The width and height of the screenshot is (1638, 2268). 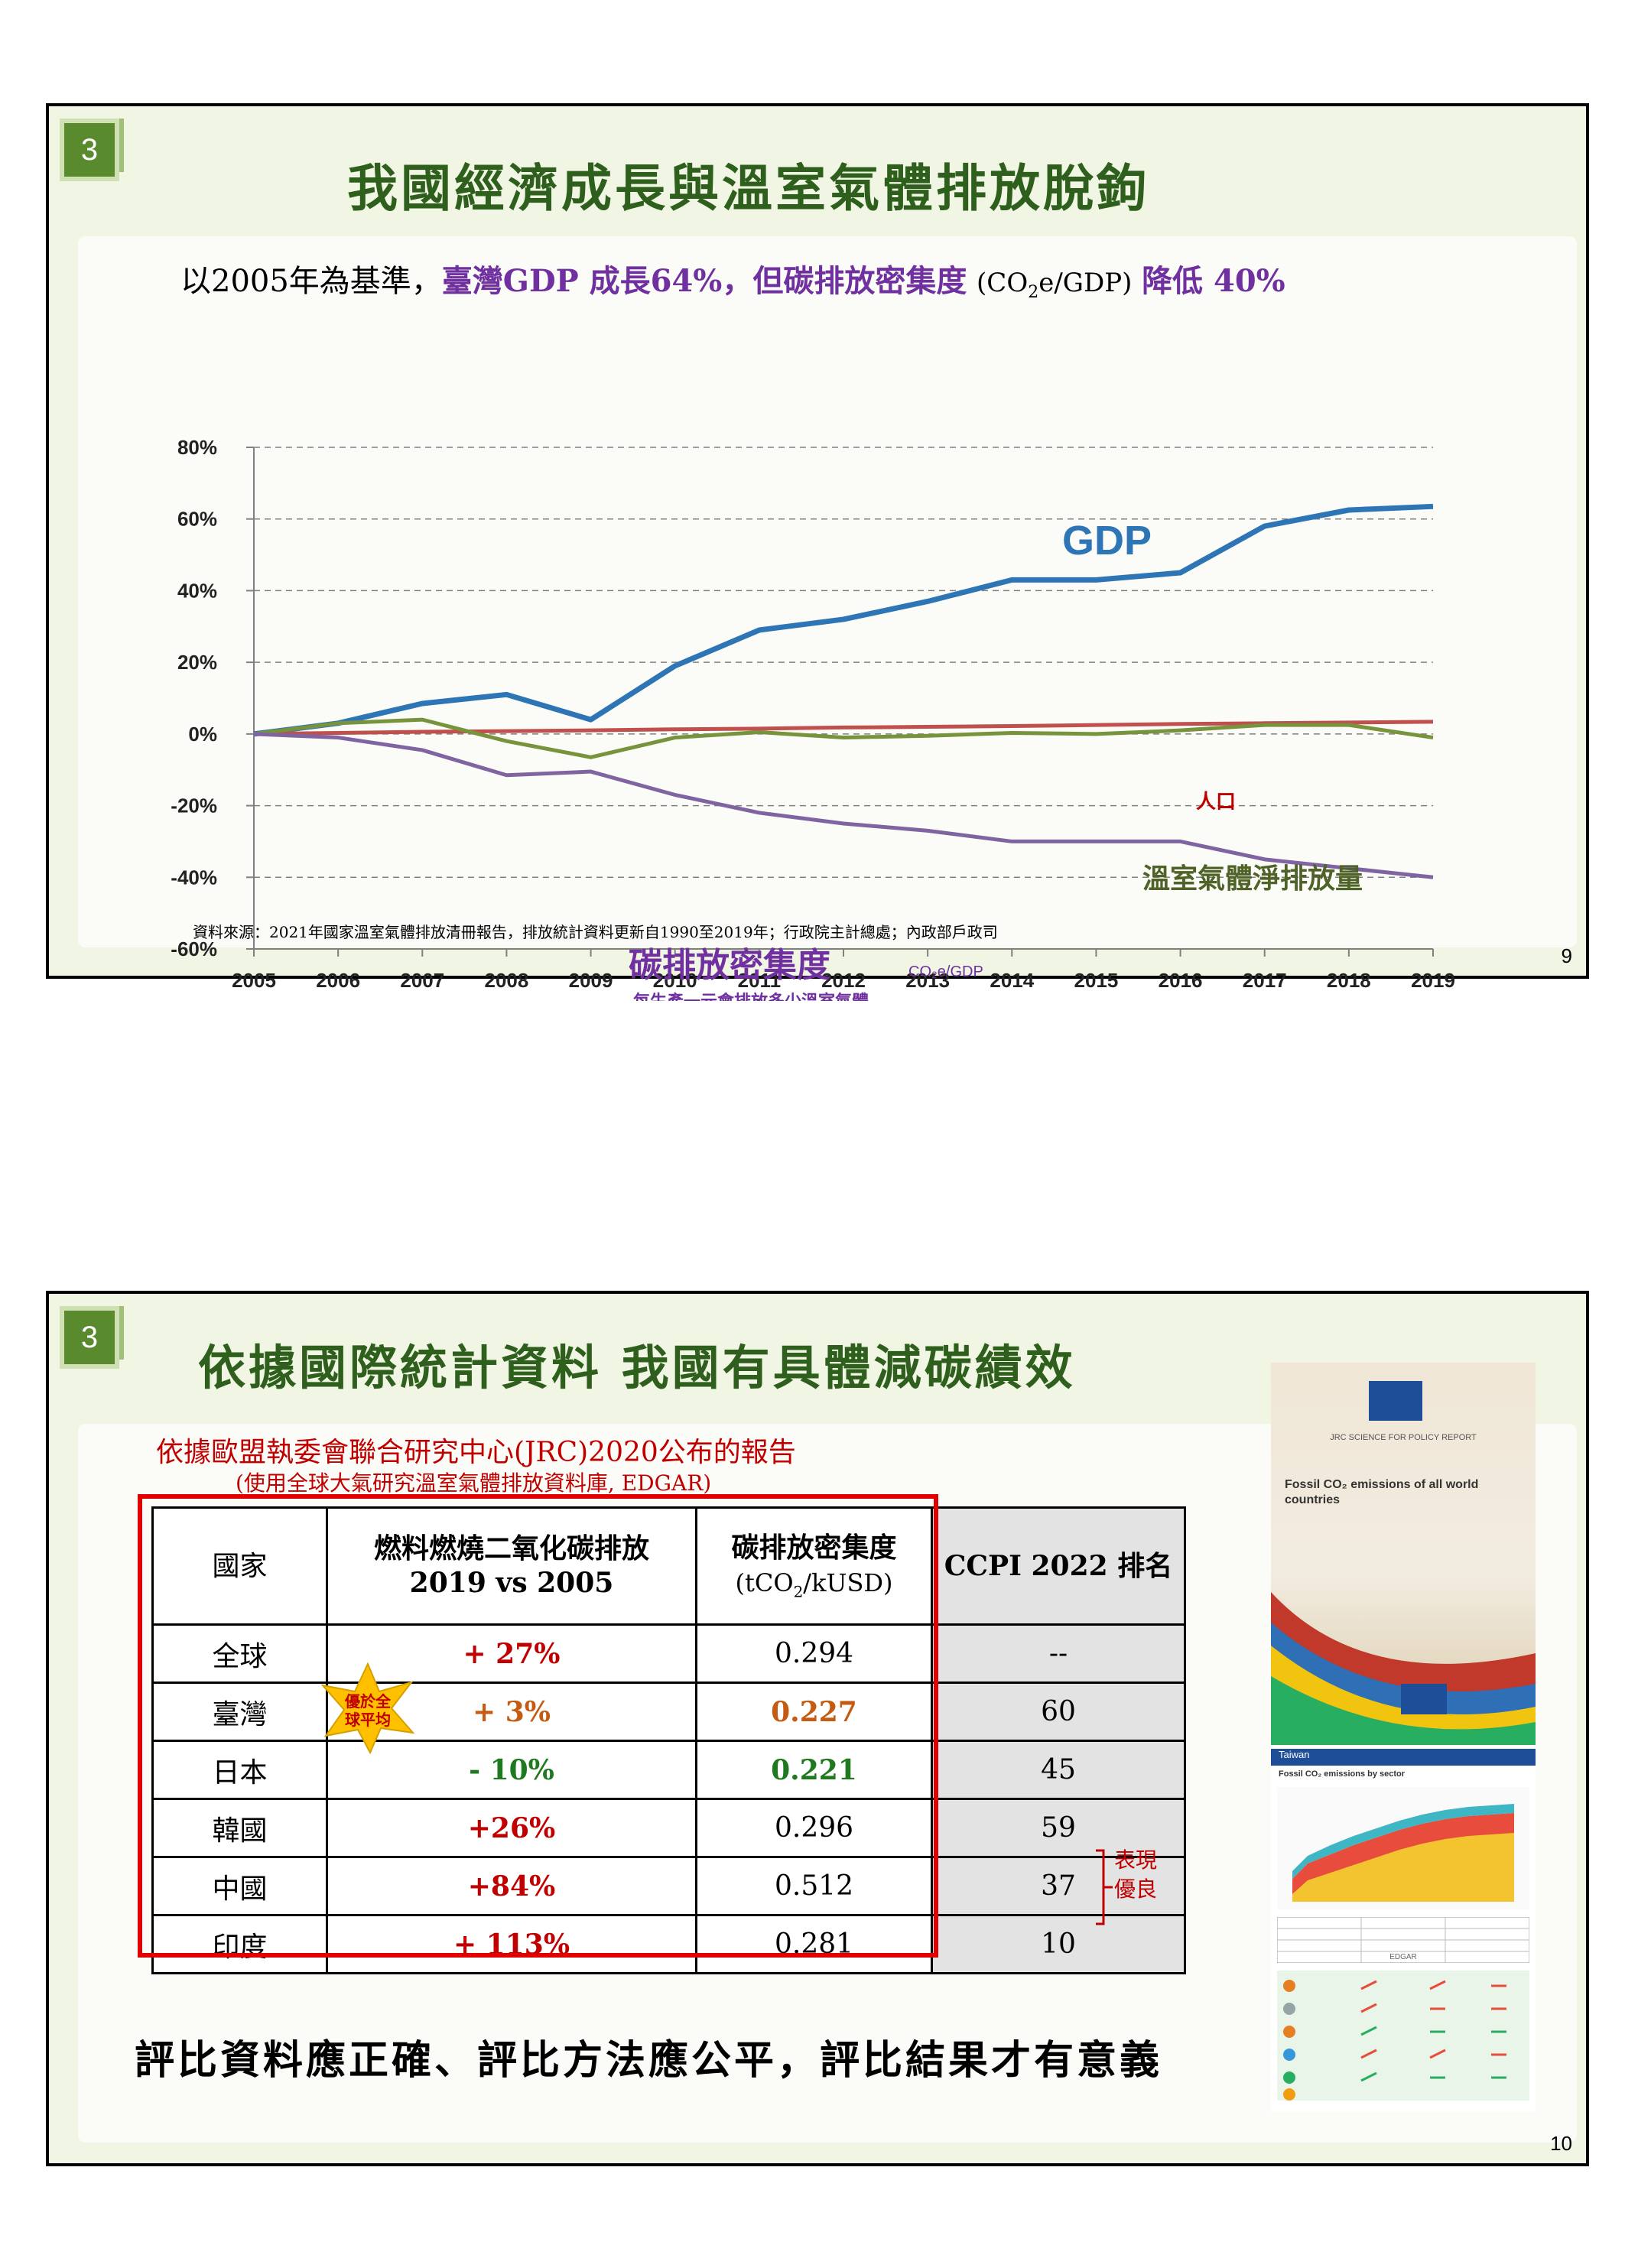 I want to click on label-intensity-note: 每生產一元會排放多少溫室氣體, so click(x=751, y=996).